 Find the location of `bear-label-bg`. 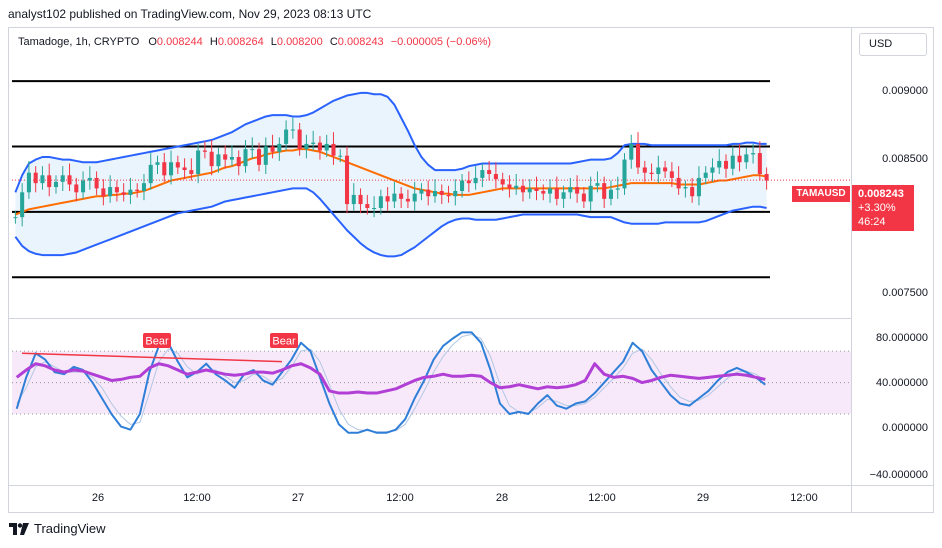

bear-label-bg is located at coordinates (157, 340).